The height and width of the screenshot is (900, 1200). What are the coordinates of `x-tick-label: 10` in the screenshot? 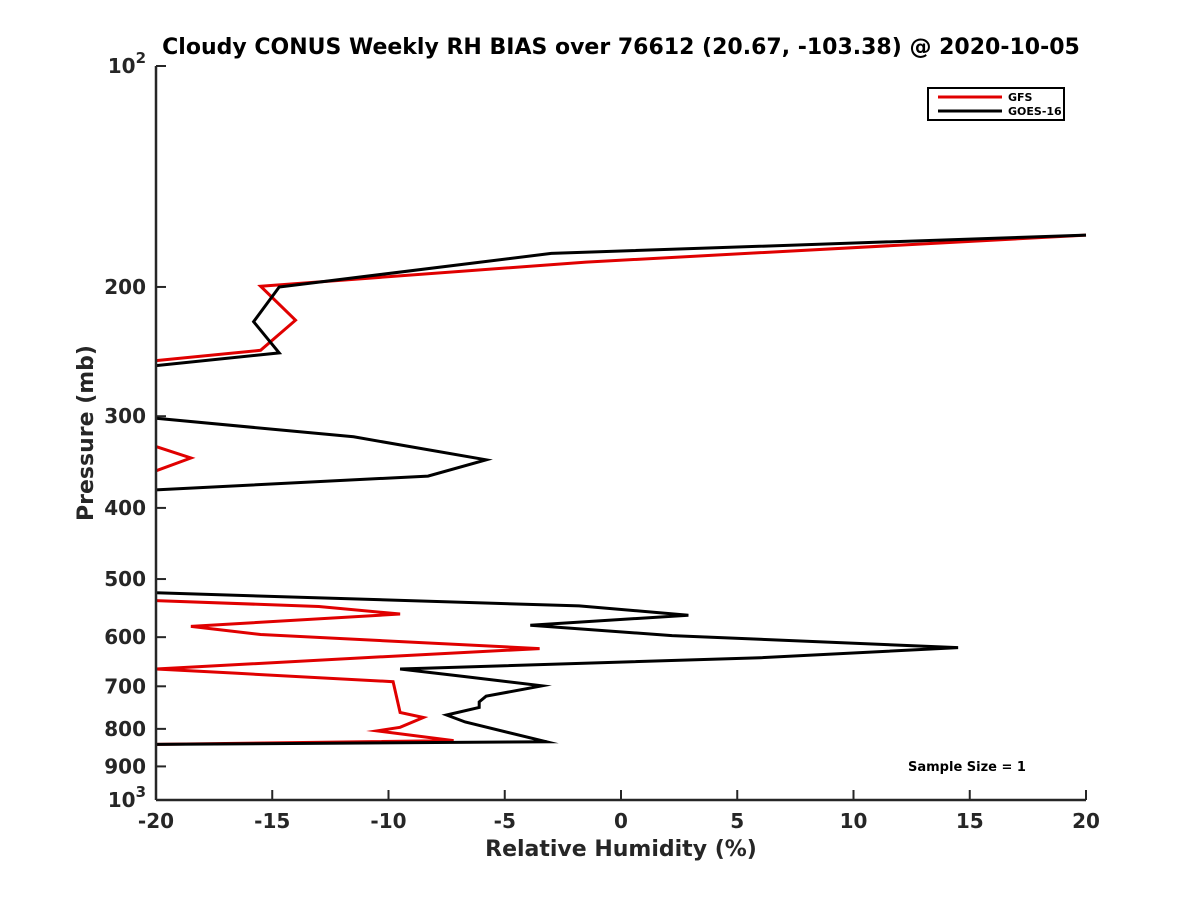 It's located at (854, 821).